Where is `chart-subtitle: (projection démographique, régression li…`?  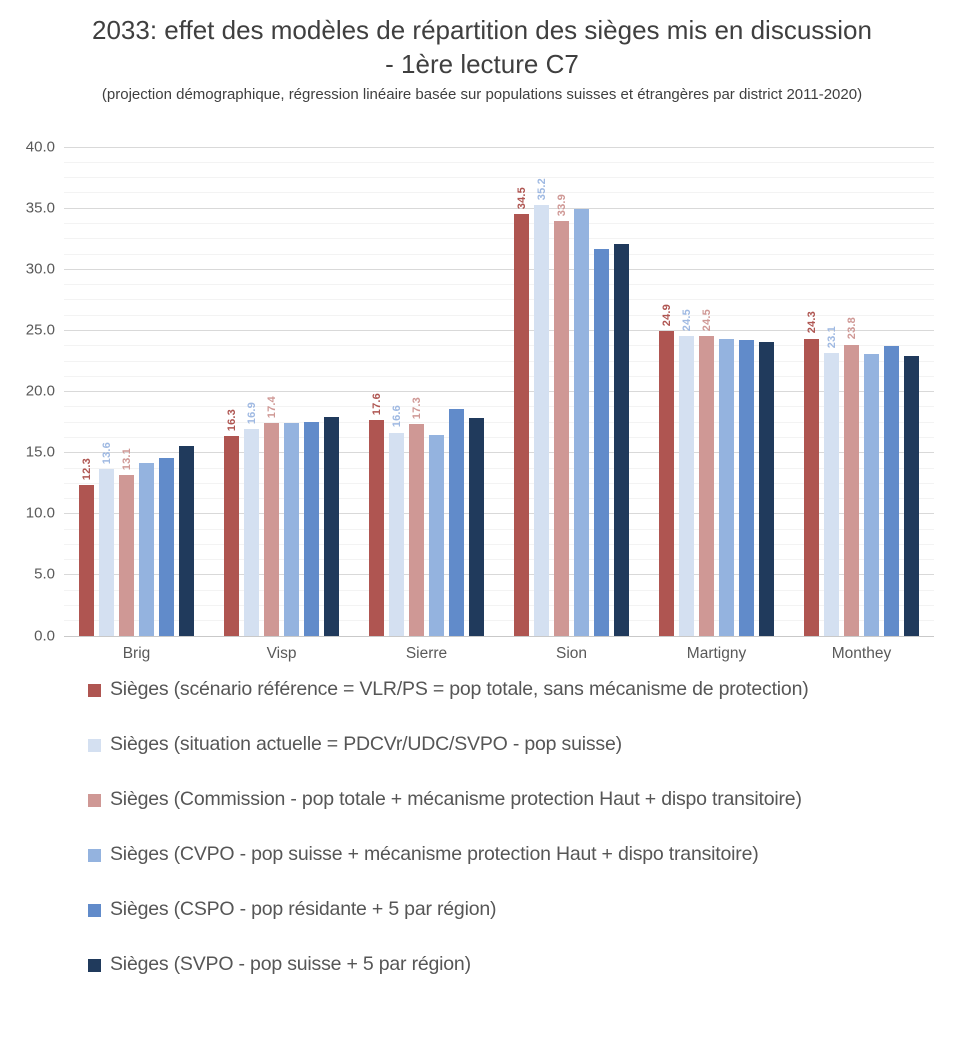
chart-subtitle: (projection démographique, régression li… is located at coordinates (482, 94).